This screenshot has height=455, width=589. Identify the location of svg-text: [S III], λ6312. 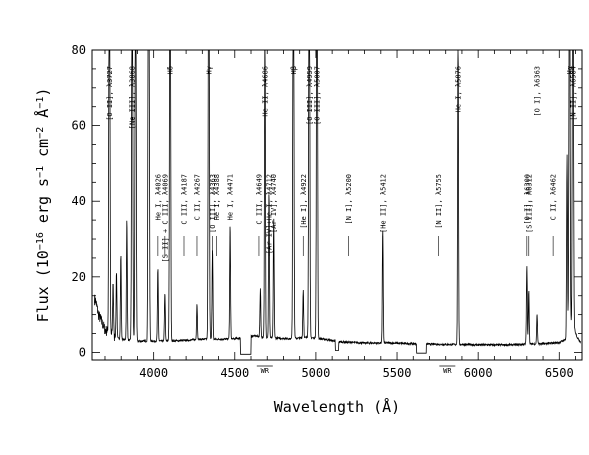
(529, 203).